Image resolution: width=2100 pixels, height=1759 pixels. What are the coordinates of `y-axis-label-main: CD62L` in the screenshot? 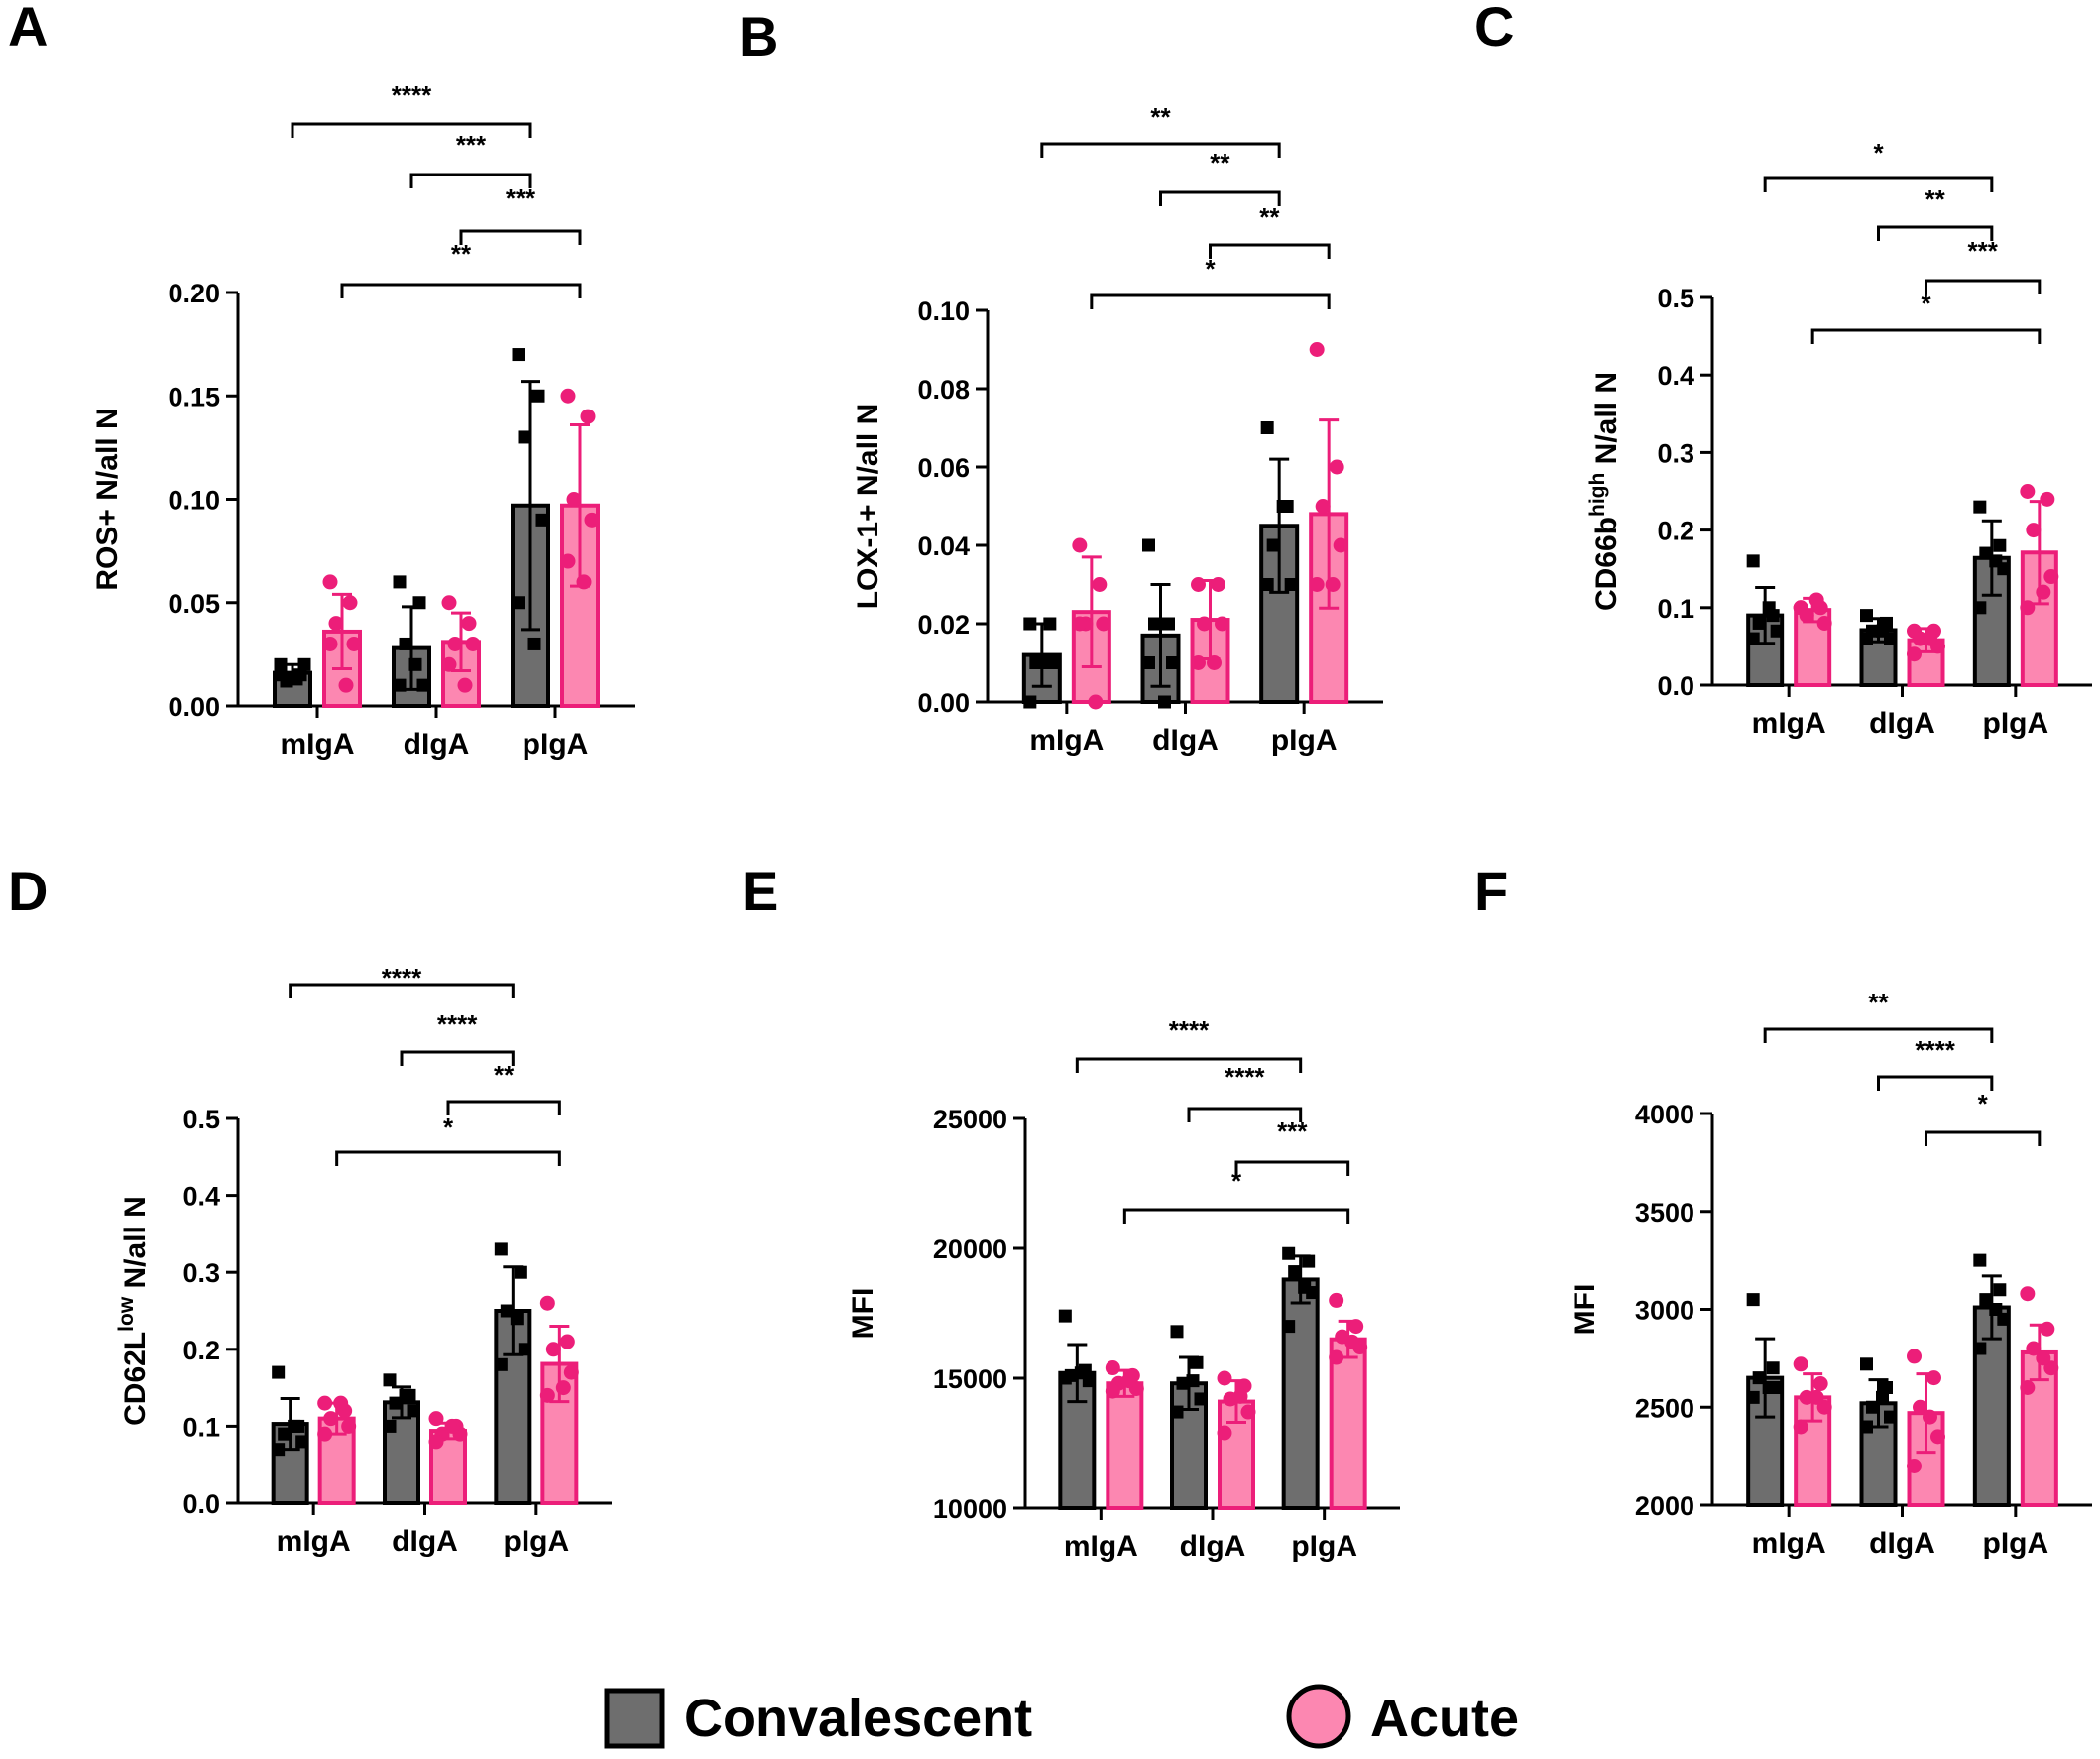 It's located at (135, 1379).